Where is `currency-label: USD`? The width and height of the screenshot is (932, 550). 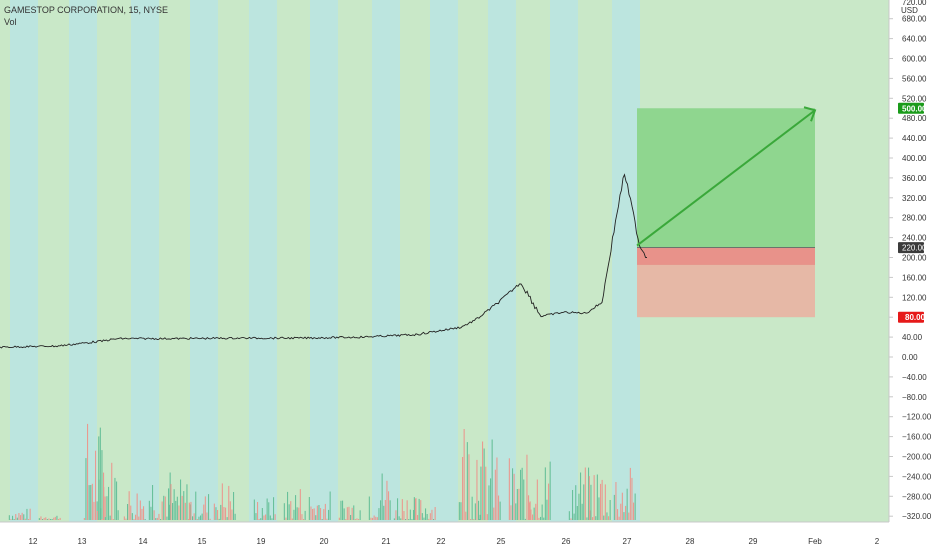 currency-label: USD is located at coordinates (909, 10).